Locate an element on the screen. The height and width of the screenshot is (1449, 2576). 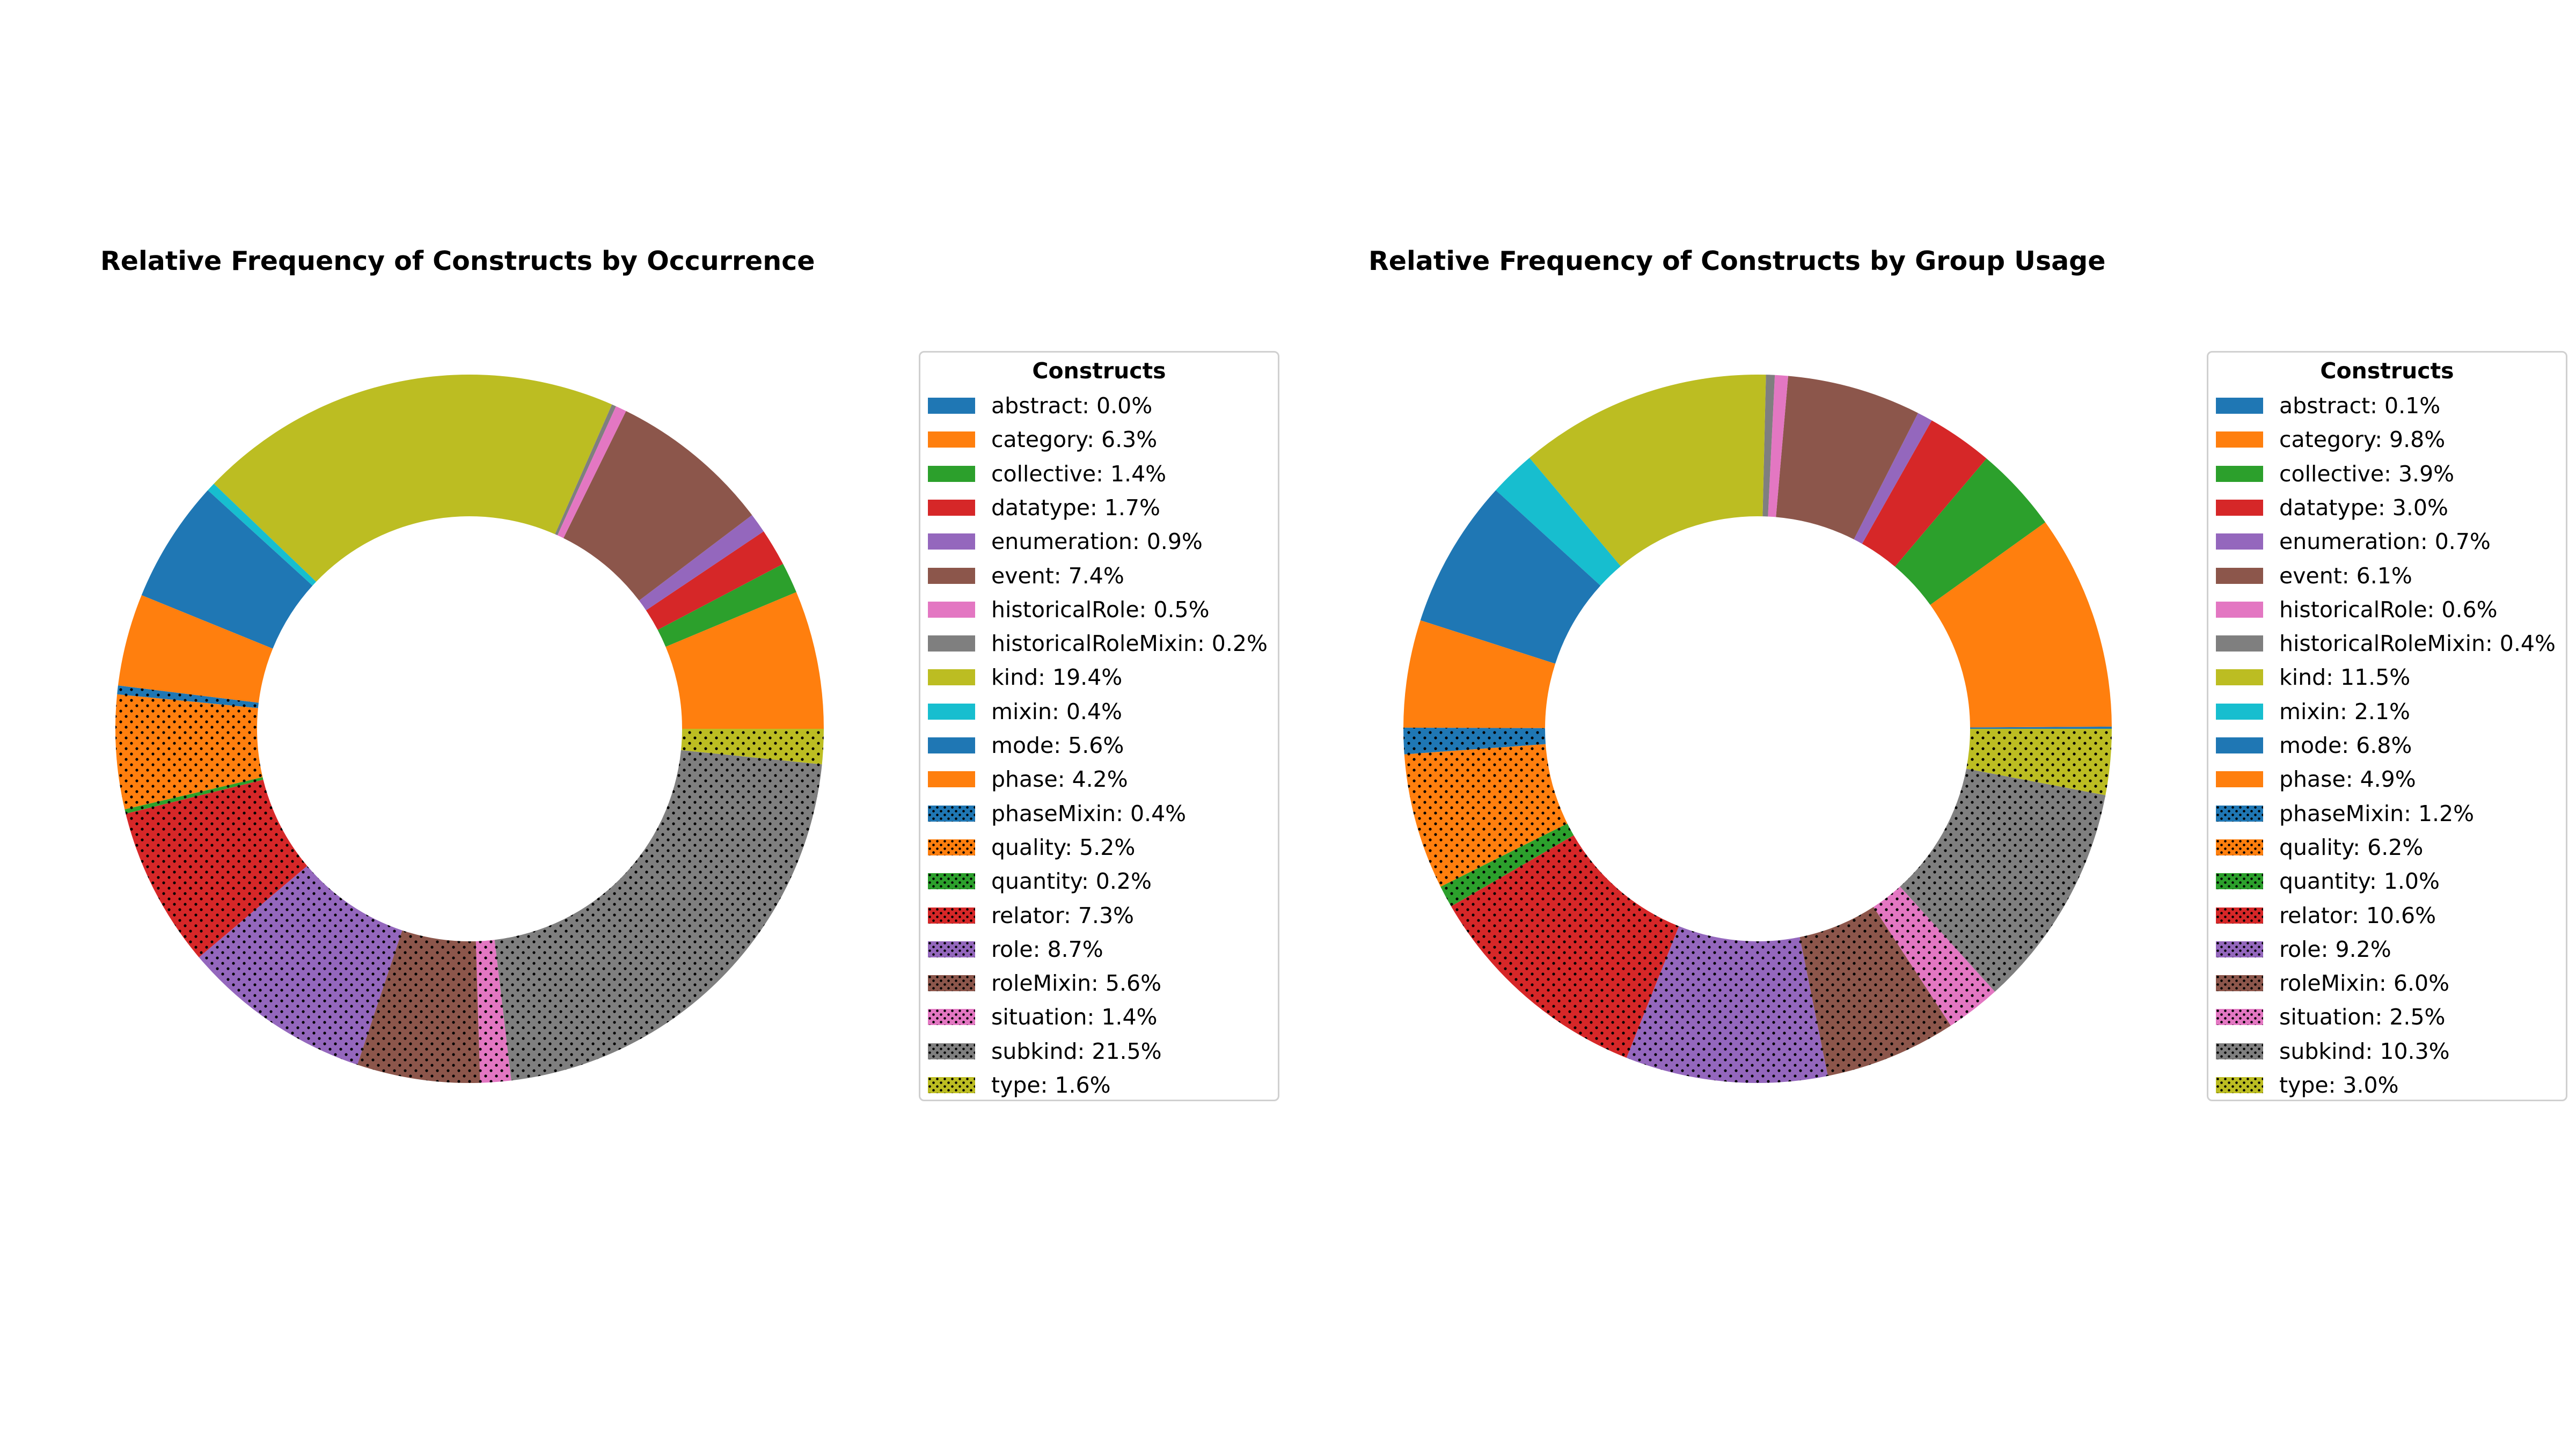
legend-item-datatype: datatype: 1.7% is located at coordinates (1099, 509).